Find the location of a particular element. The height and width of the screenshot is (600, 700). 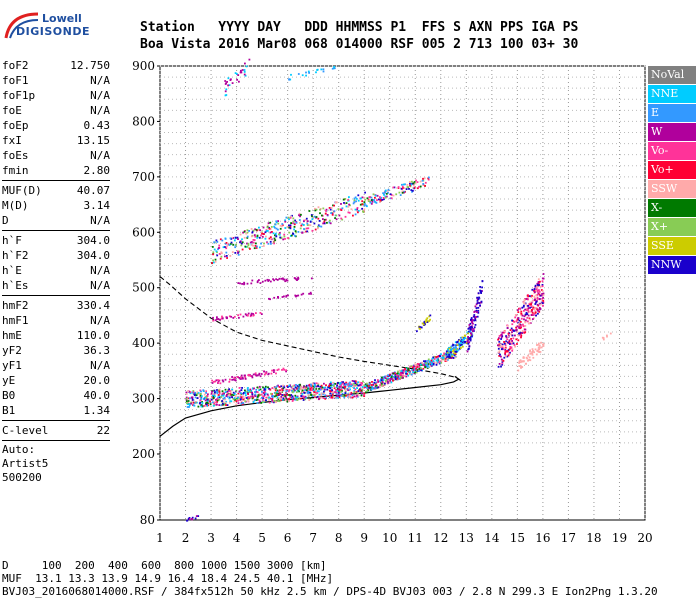

autoscaling-info: Auto: Artist5 500200 is located at coordinates (56, 464).